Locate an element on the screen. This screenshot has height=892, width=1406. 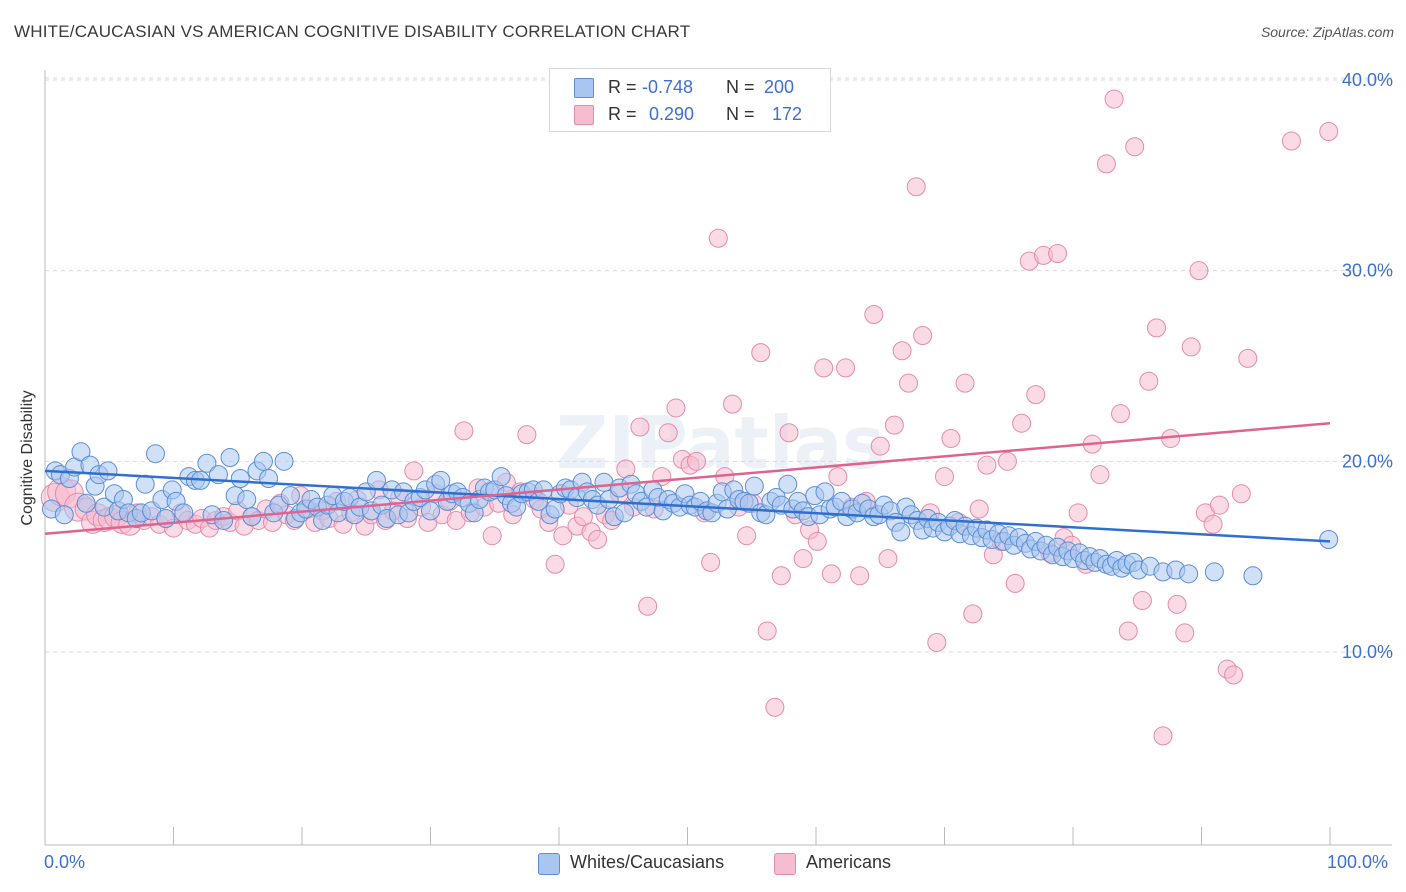
legend-swatch-whites is located at coordinates (549, 864).